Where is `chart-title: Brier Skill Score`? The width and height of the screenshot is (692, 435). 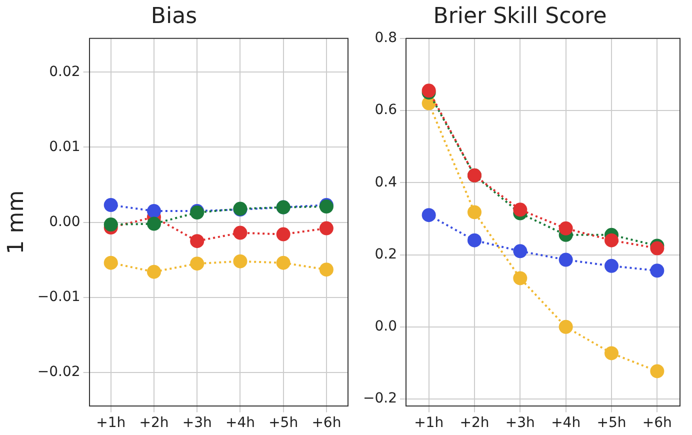 chart-title: Brier Skill Score is located at coordinates (520, 16).